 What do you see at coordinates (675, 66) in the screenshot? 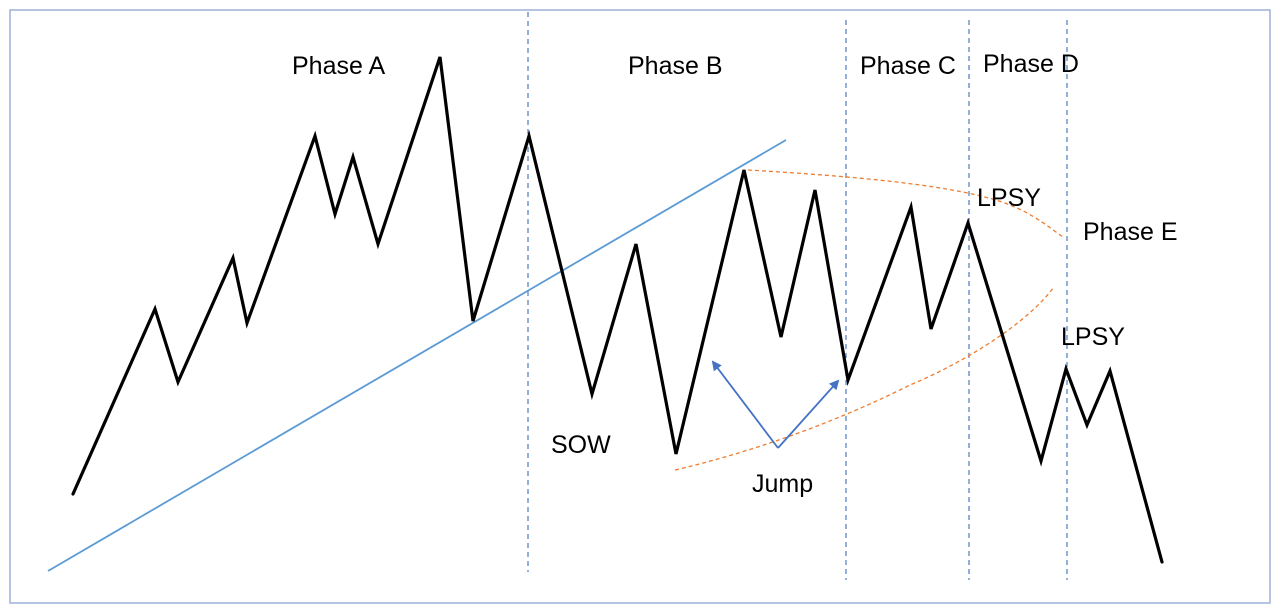
I see `phase-b-label: Phase B` at bounding box center [675, 66].